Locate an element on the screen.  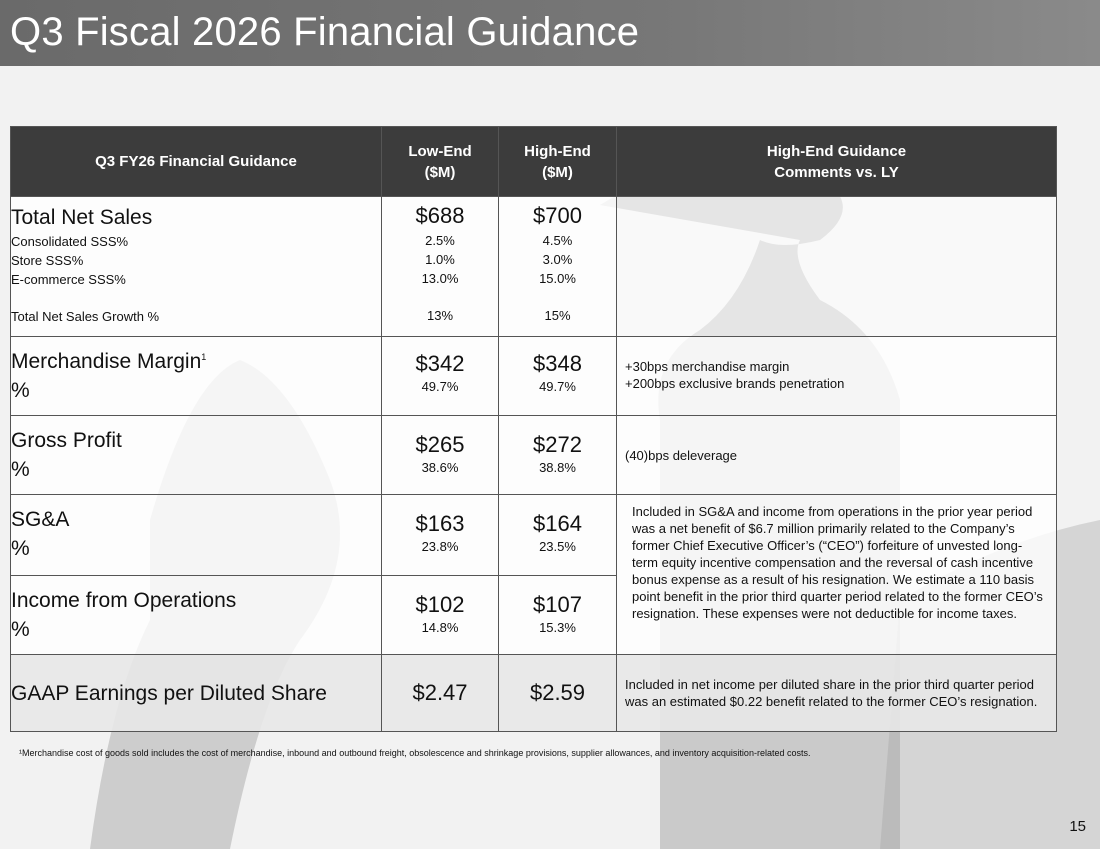
income-ops-pct-label: % is located at coordinates (20, 629).